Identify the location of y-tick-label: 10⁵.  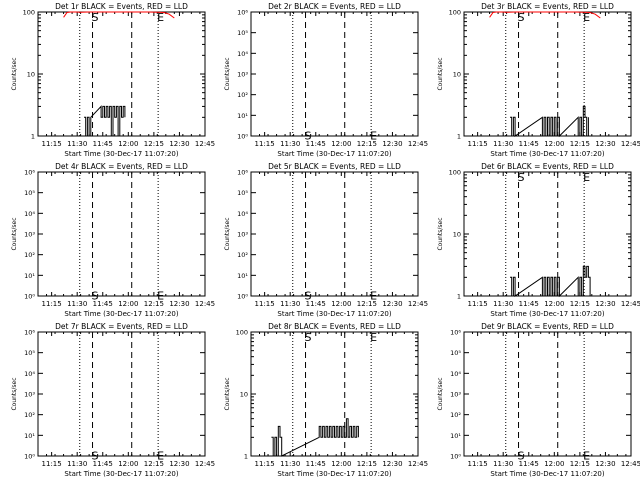
(29, 353).